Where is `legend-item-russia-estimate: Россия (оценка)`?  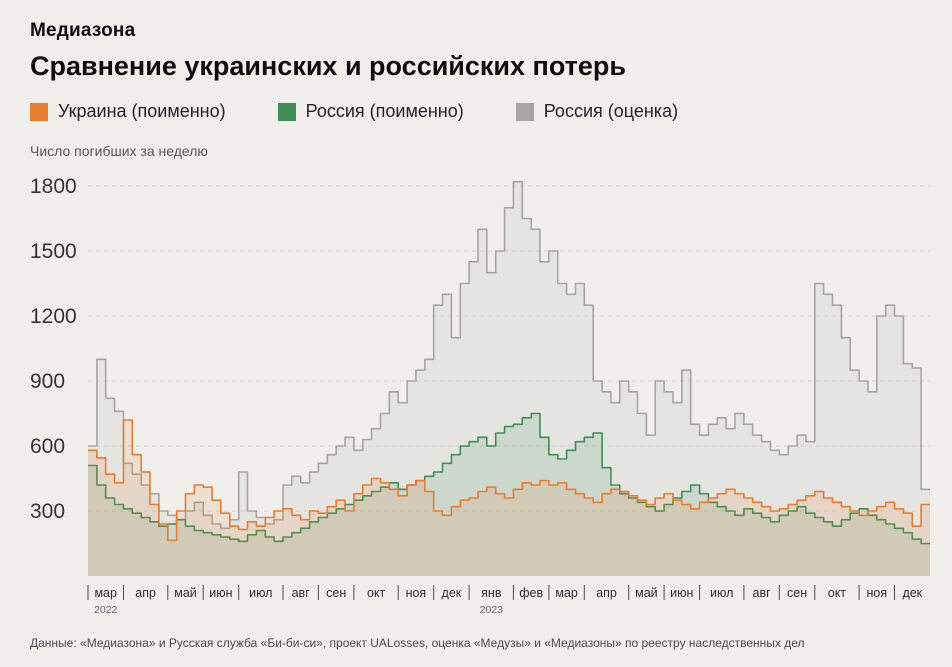
legend-item-russia-estimate: Россия (оценка) is located at coordinates (597, 111).